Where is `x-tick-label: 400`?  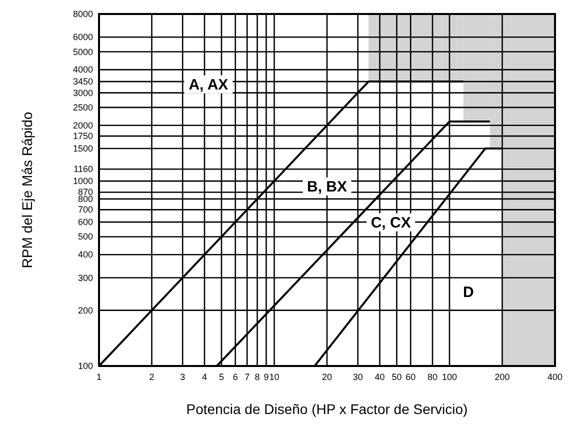
x-tick-label: 400 is located at coordinates (555, 377).